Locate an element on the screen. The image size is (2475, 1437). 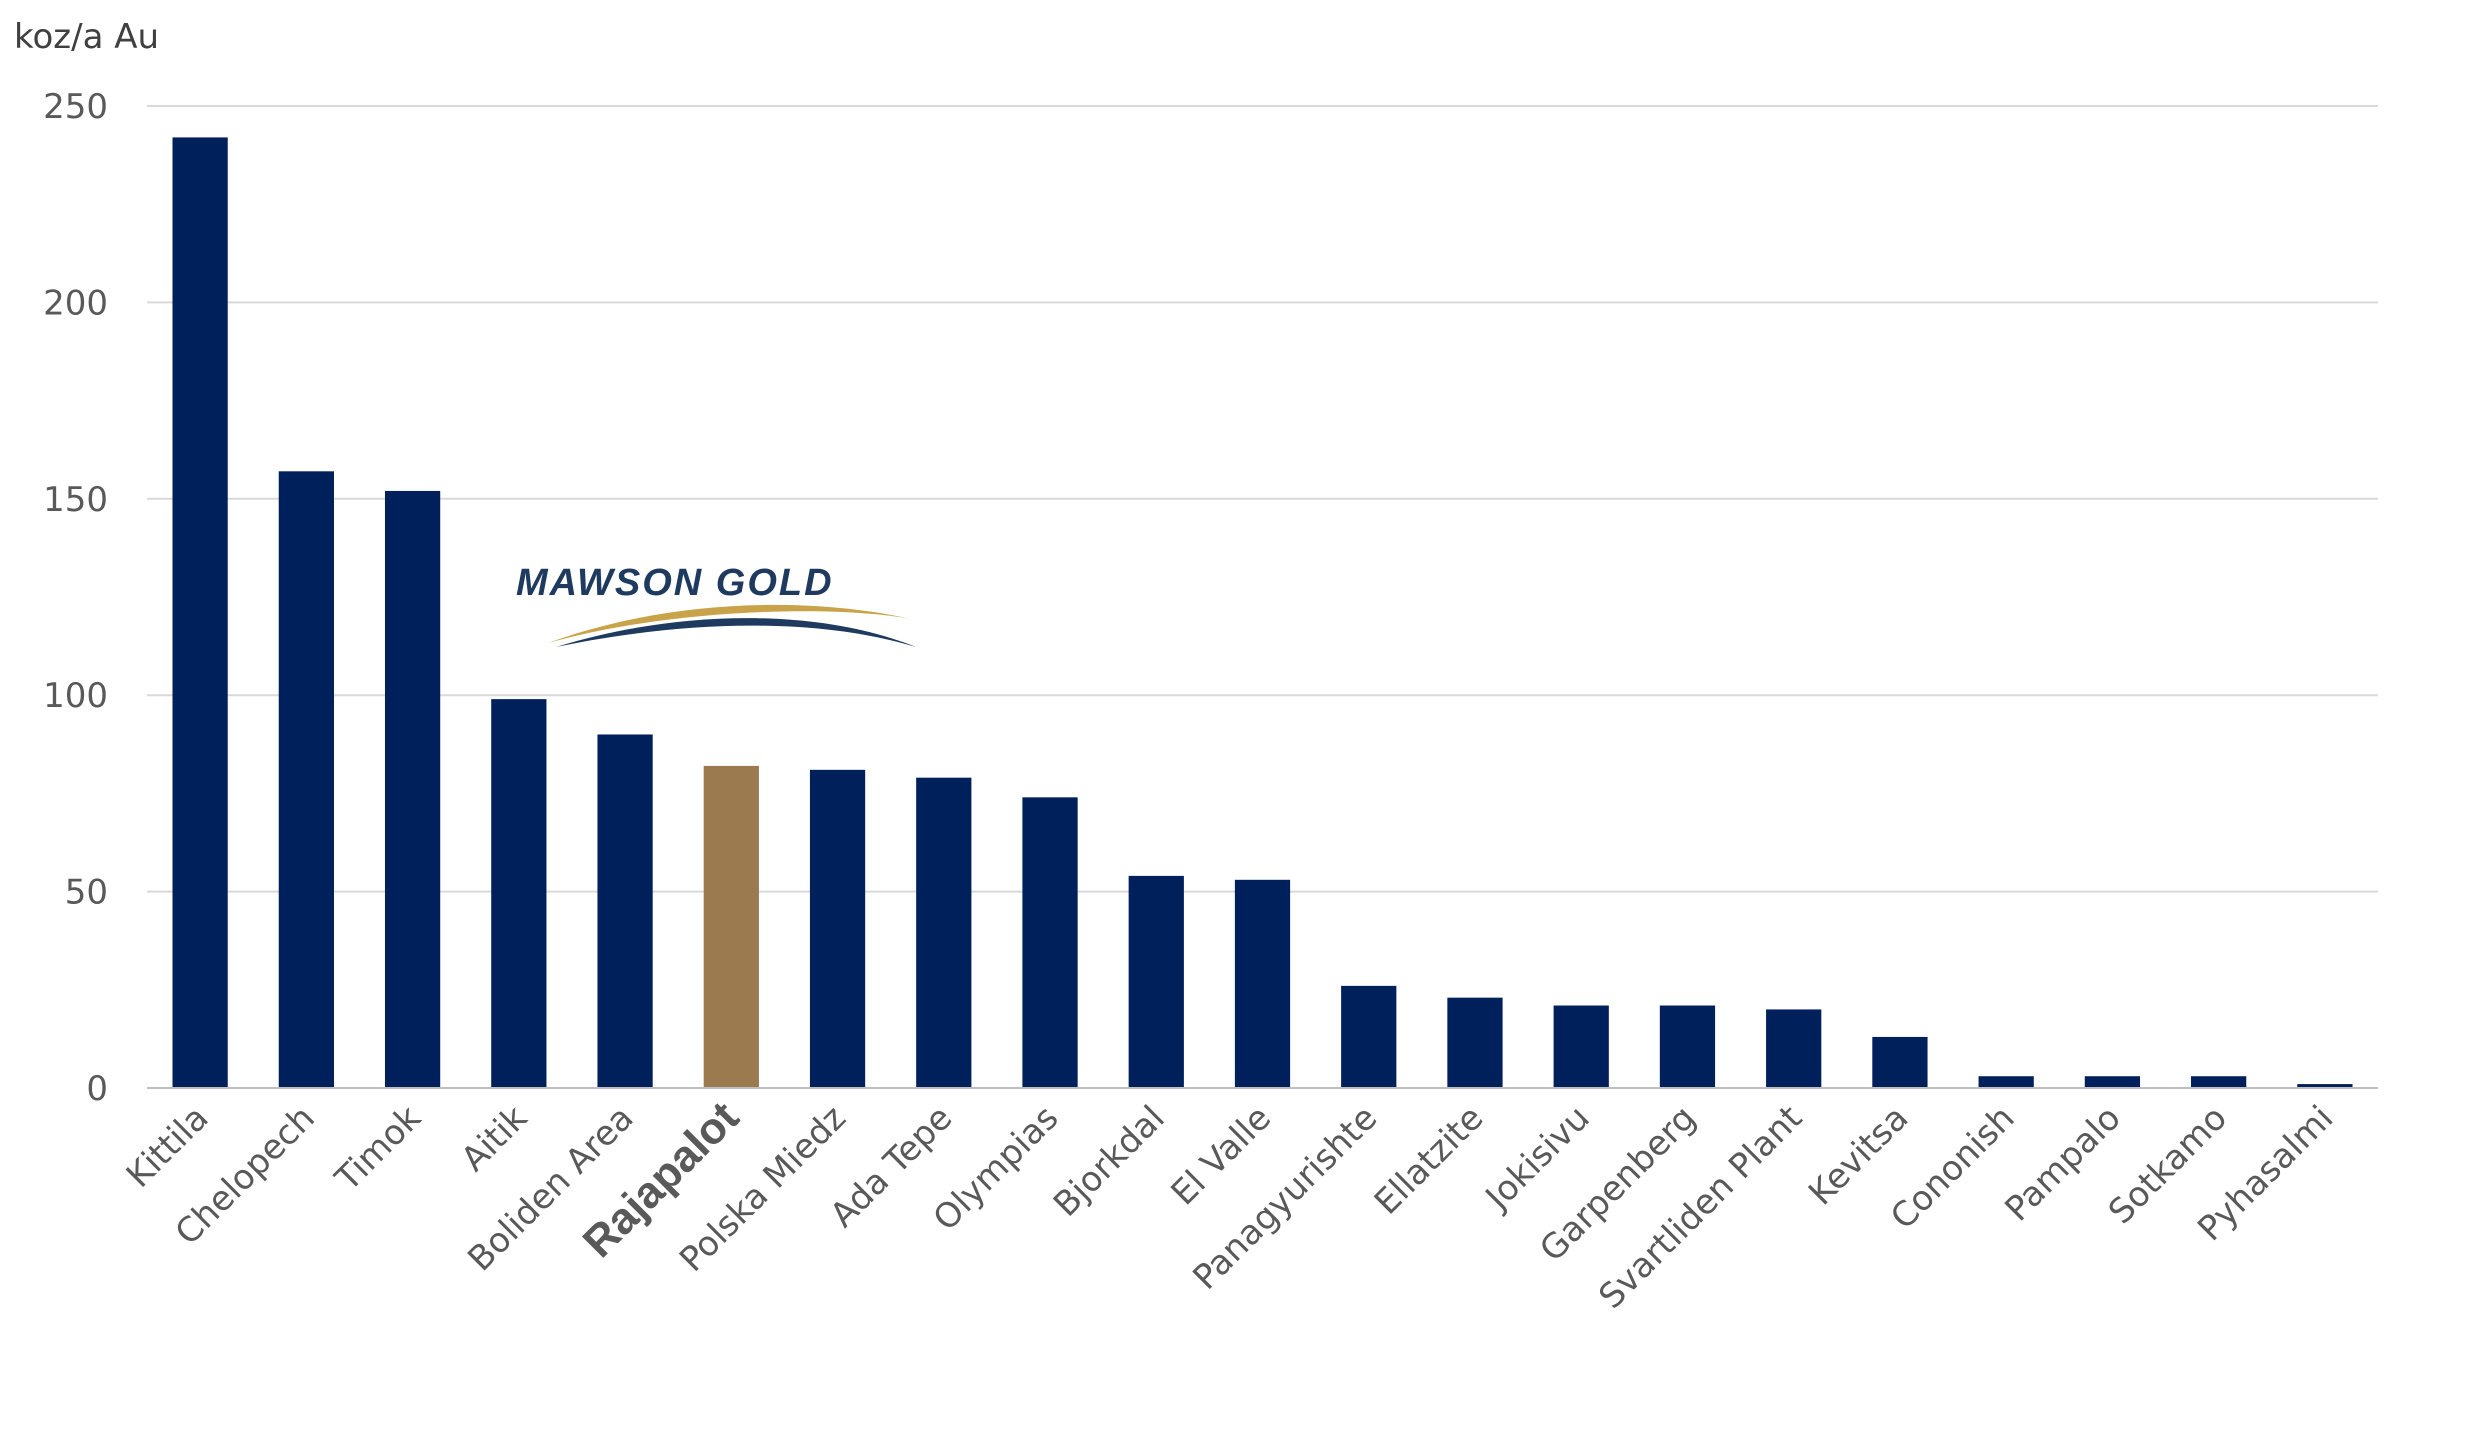
bar-sotkamo is located at coordinates (2219, 1082).